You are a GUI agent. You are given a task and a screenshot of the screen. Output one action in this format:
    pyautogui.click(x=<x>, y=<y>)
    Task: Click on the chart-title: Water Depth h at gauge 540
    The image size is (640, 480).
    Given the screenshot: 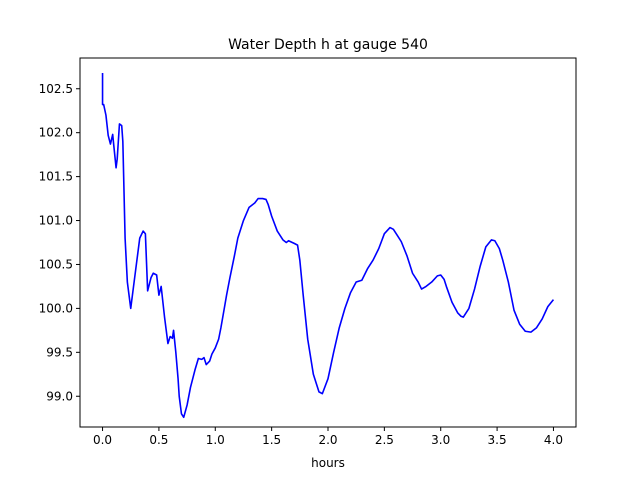 What is the action you would take?
    pyautogui.click(x=328, y=45)
    